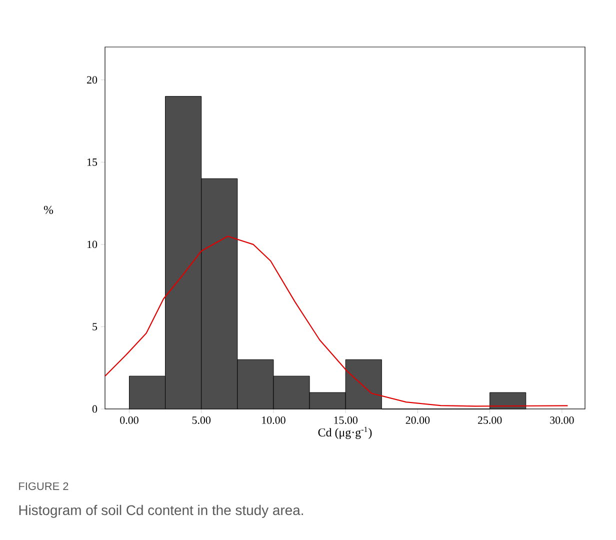 The height and width of the screenshot is (540, 616). What do you see at coordinates (129, 420) in the screenshot?
I see `x-tick-label: 0.00` at bounding box center [129, 420].